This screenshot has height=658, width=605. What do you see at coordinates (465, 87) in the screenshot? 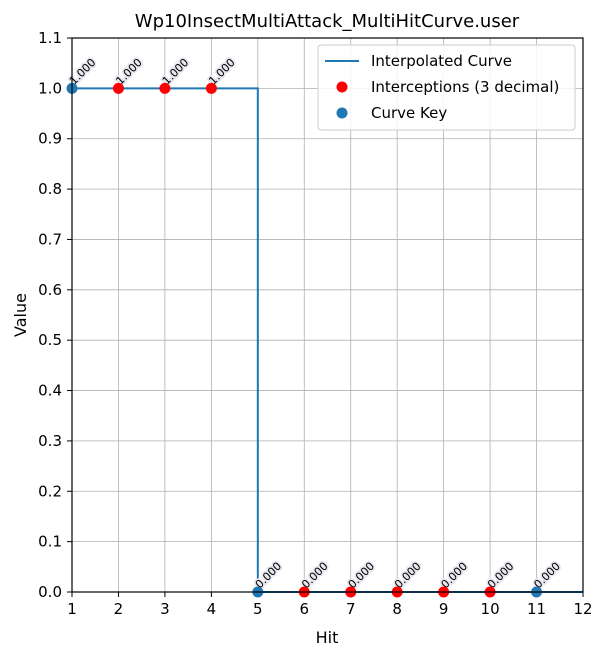
I see `legend-label-interceptions: Interceptions (3 decimal)` at bounding box center [465, 87].